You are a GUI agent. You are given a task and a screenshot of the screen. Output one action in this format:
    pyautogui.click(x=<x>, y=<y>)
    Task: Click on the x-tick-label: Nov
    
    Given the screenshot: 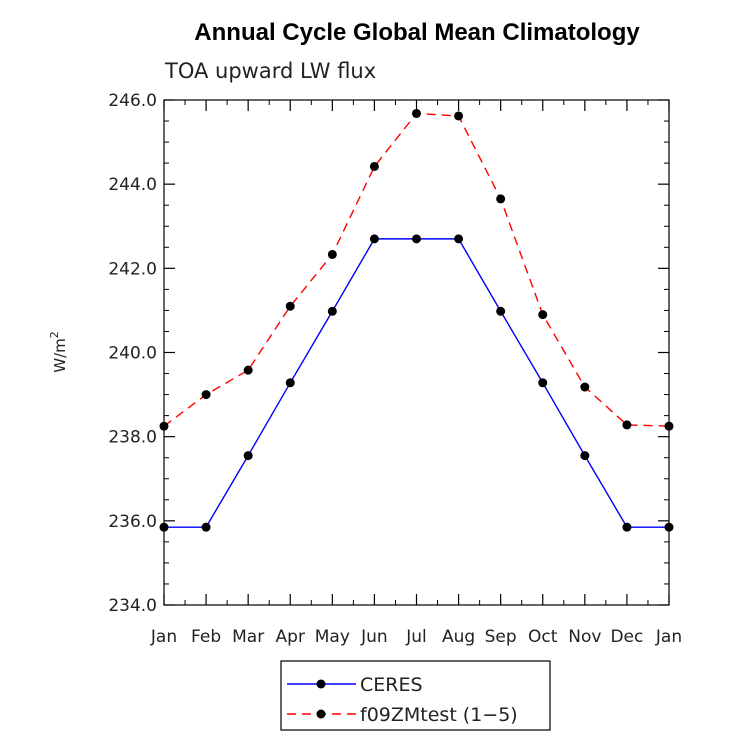 What is the action you would take?
    pyautogui.click(x=584, y=637)
    